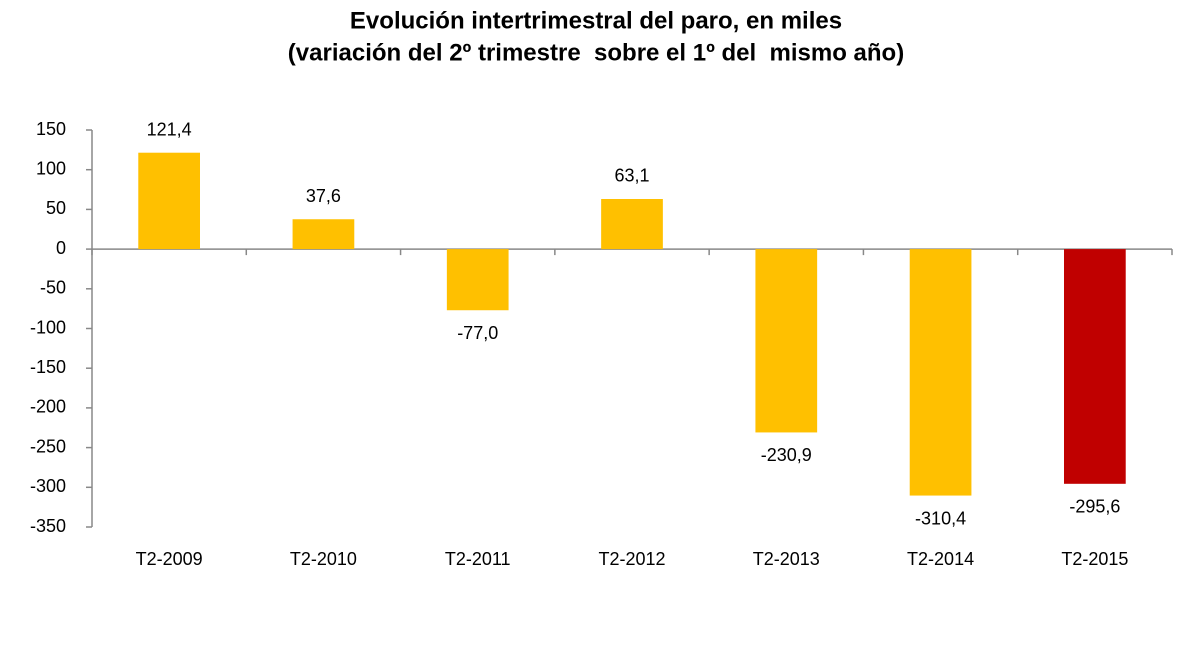 The height and width of the screenshot is (652, 1200). Describe the element at coordinates (48, 486) in the screenshot. I see `y-tick-label: -300` at that location.